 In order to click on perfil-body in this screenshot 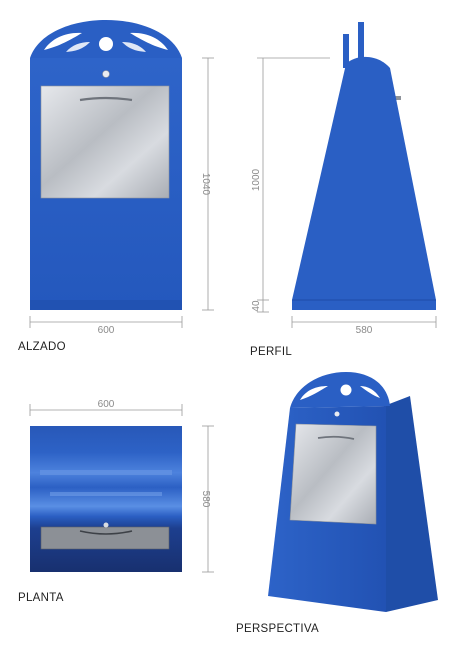, I will do `click(364, 183)`.